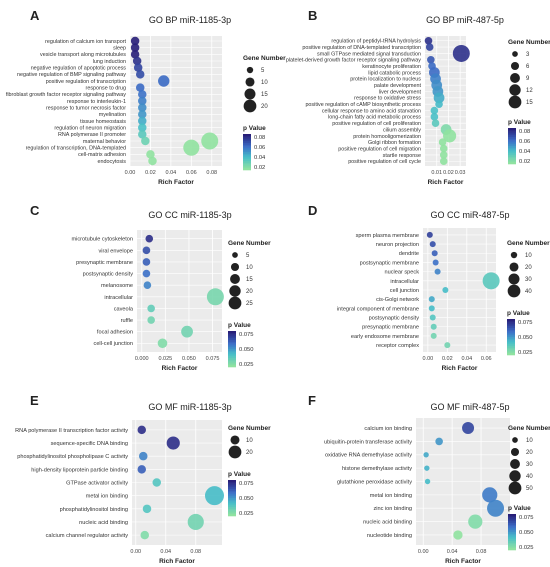  What do you see at coordinates (104, 142) in the screenshot?
I see `category-label: maternal behavior` at bounding box center [104, 142].